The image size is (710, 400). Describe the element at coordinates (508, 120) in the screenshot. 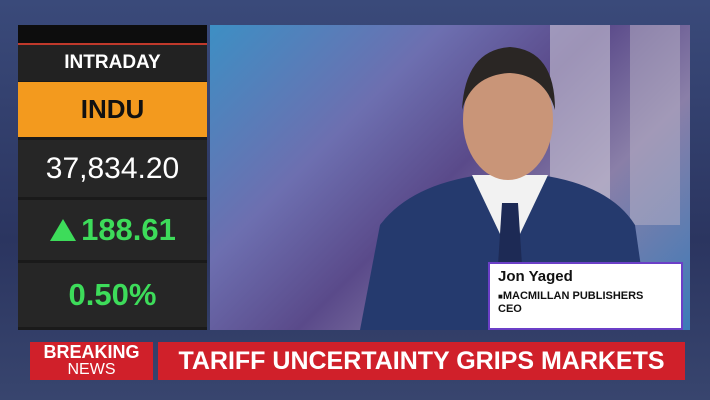

I see `face` at that location.